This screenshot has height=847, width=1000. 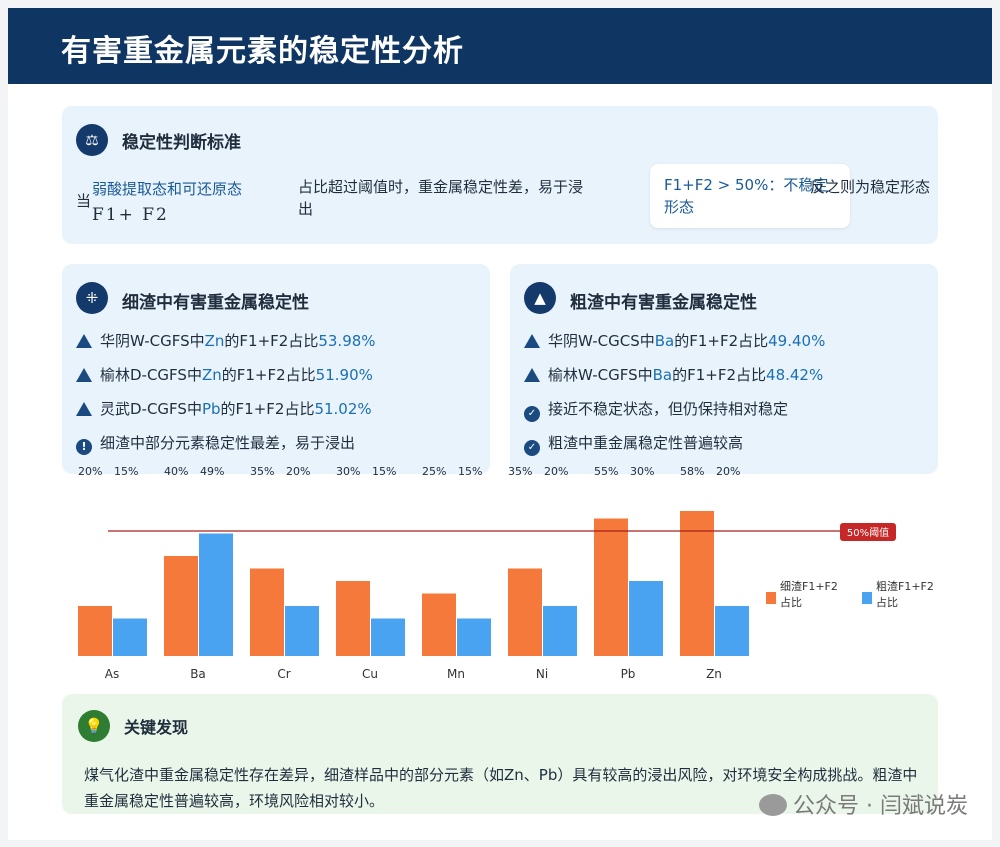 I want to click on item-elem: Pb, so click(x=211, y=409).